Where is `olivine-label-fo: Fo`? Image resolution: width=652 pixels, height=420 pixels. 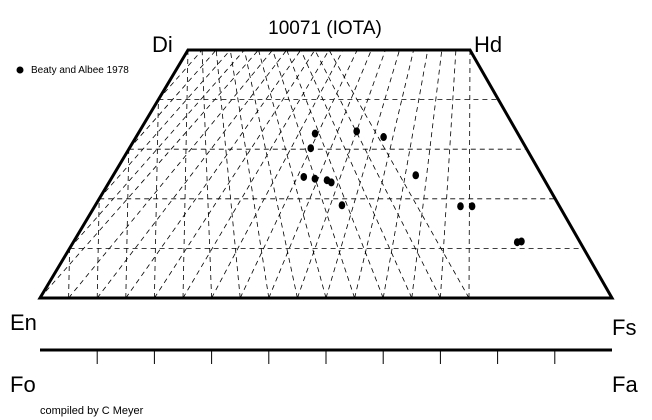 olivine-label-fo: Fo is located at coordinates (23, 384).